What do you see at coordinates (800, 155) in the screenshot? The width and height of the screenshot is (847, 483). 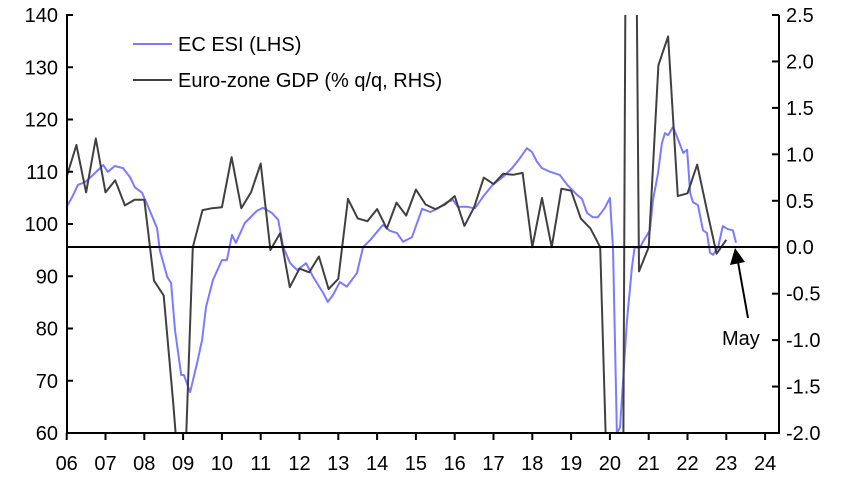 I see `right-y-tick-label: 1.0` at bounding box center [800, 155].